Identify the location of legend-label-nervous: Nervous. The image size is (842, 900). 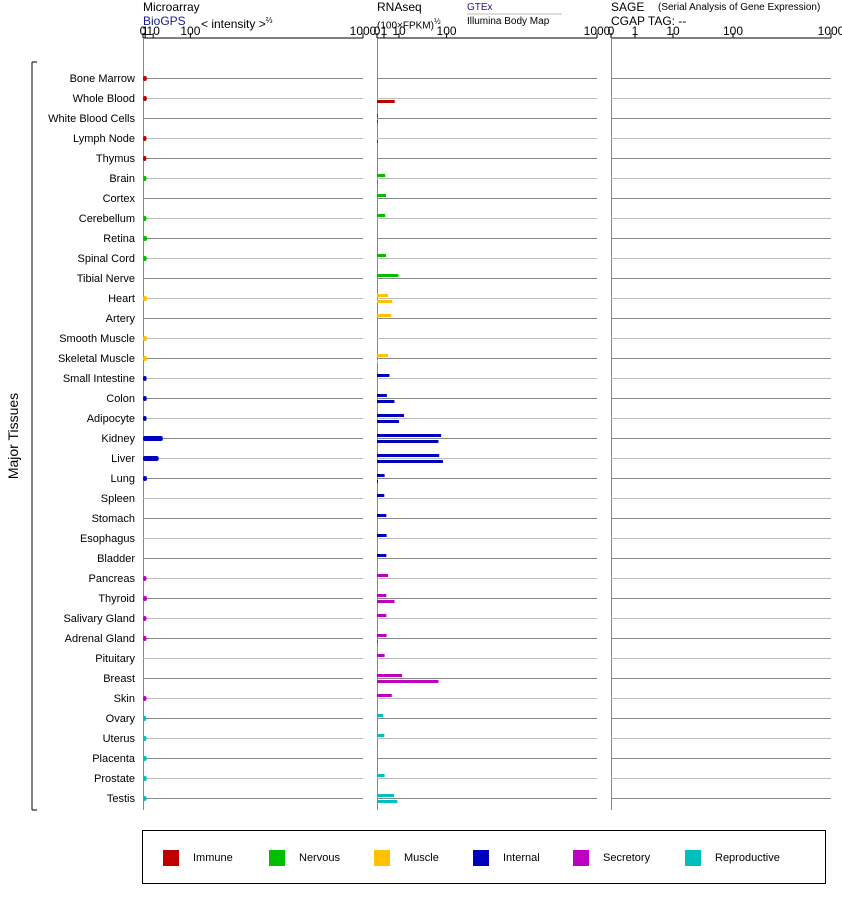
(319, 858).